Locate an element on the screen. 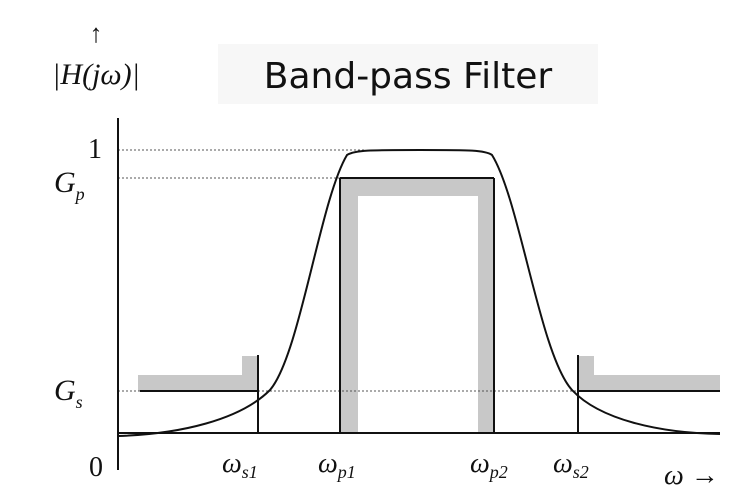 Image resolution: width=737 pixels, height=493 pixels. stopband-shade-left-riser is located at coordinates (250, 373).